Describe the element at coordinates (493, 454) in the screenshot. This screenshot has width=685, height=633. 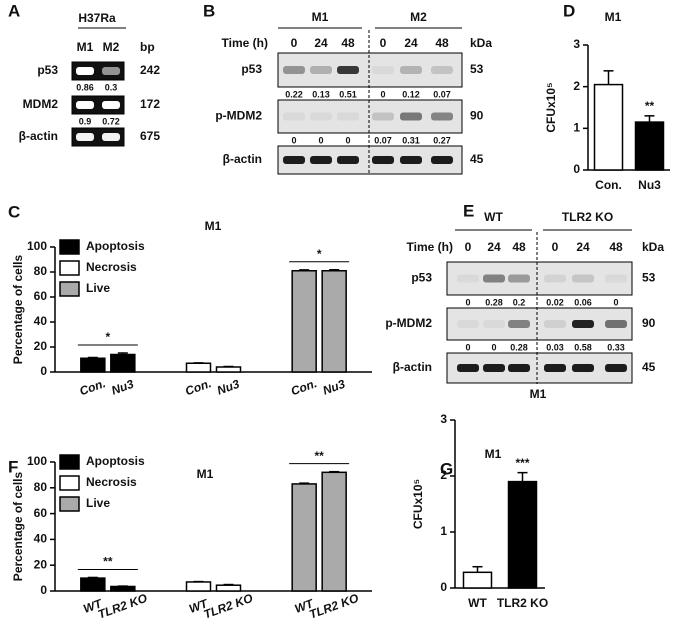
I see `chart-title: M1` at that location.